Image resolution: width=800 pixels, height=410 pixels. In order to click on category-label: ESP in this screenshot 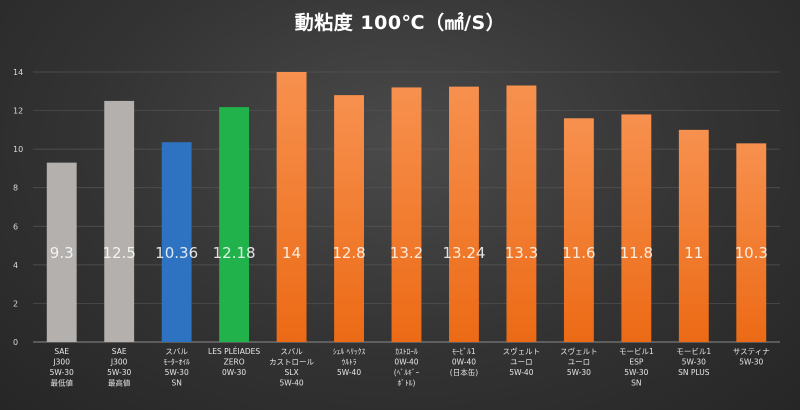, I will do `click(636, 362)`.